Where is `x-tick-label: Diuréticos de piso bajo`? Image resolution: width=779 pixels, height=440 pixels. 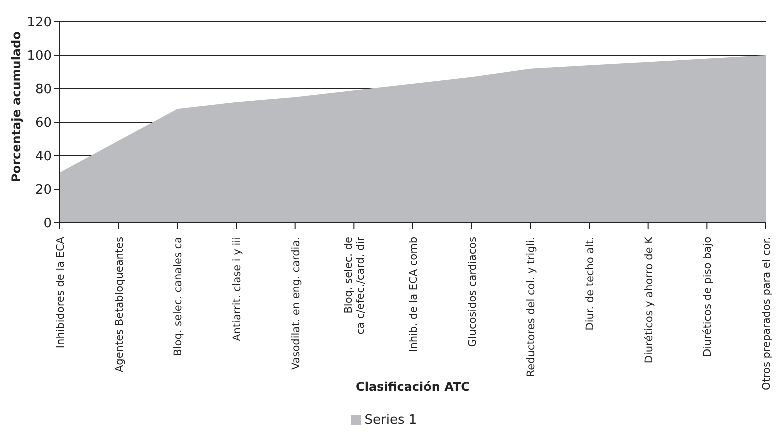
x-tick-label: Diuréticos de piso bajo is located at coordinates (708, 297).